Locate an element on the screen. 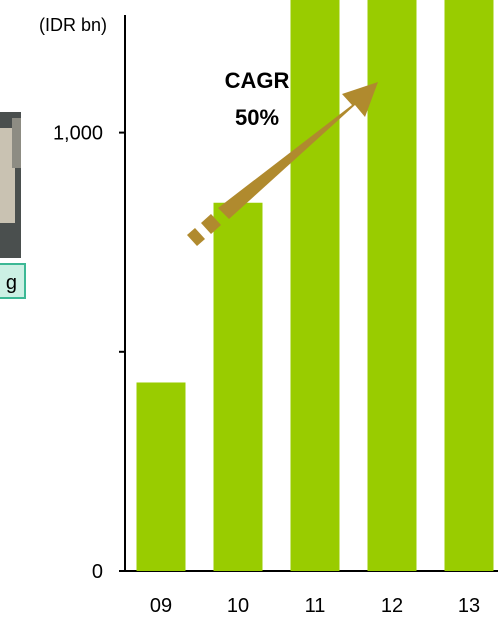 The height and width of the screenshot is (619, 498). label-box-rect is located at coordinates (13, 281).